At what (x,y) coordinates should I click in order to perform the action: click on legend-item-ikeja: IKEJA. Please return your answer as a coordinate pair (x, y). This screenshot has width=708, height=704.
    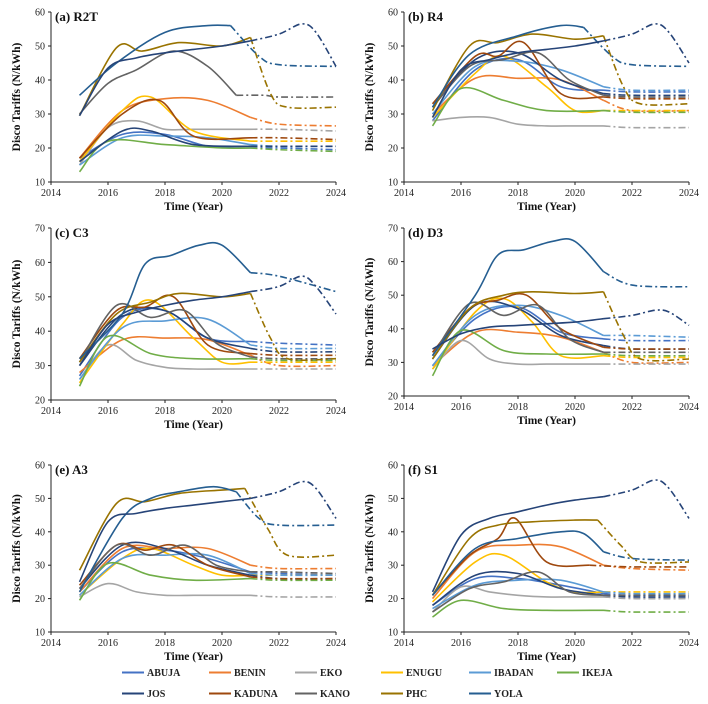
    Looking at the image, I should click on (585, 673).